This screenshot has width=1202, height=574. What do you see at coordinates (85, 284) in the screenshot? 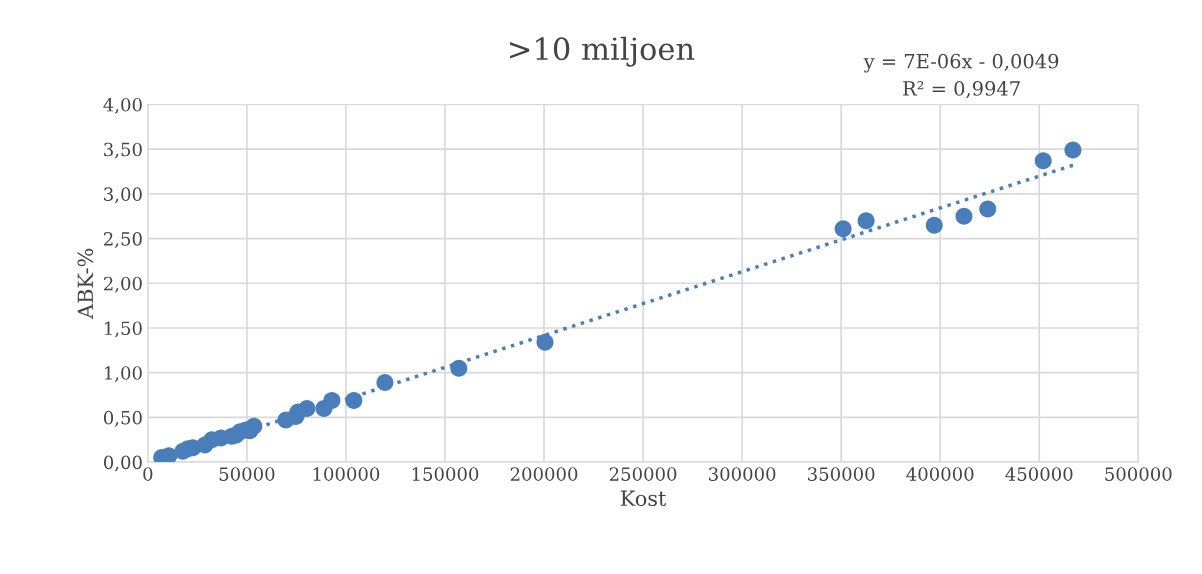
I see `y-axis-title: ABK-%` at bounding box center [85, 284].